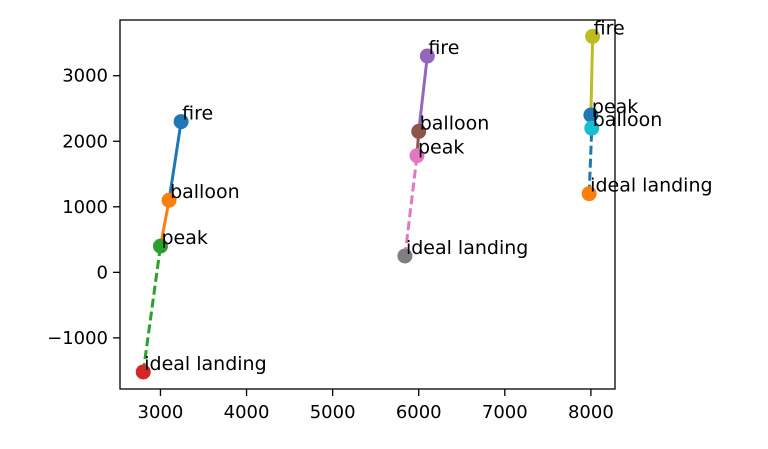  What do you see at coordinates (591, 412) in the screenshot?
I see `x-tick-label-5: 8000` at bounding box center [591, 412].